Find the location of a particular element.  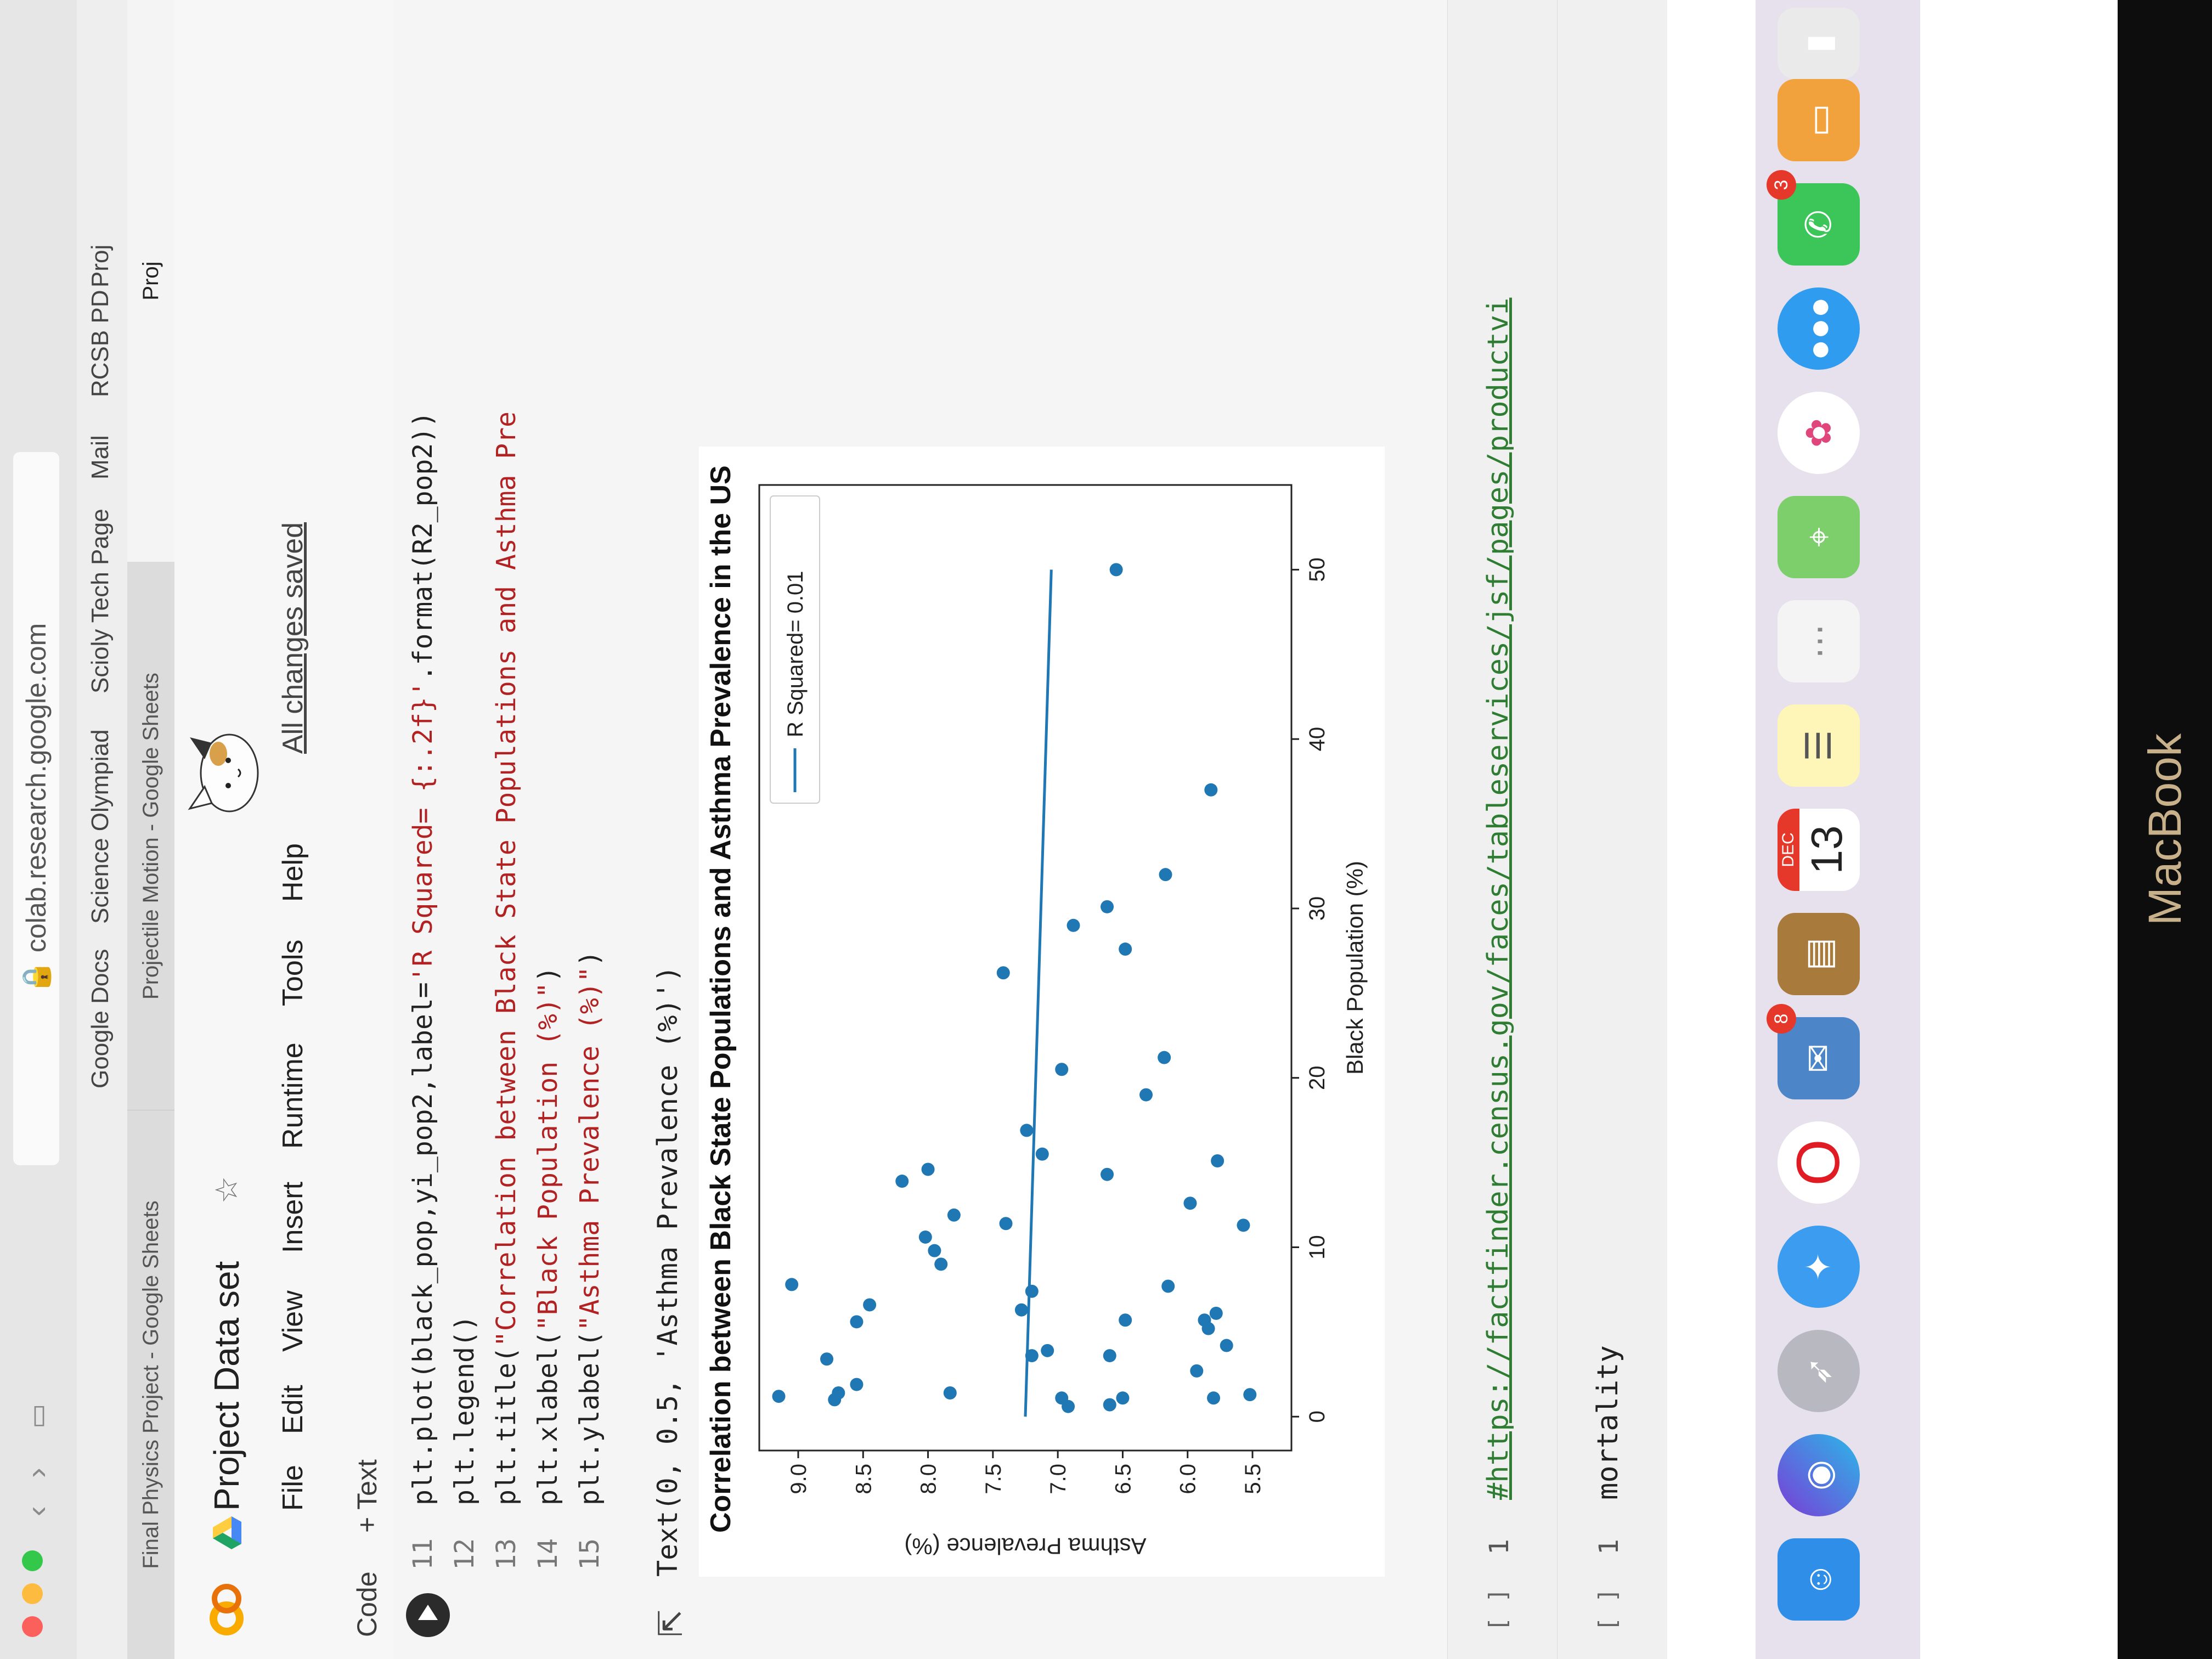

save-status: All changes saved is located at coordinates (293, 638).